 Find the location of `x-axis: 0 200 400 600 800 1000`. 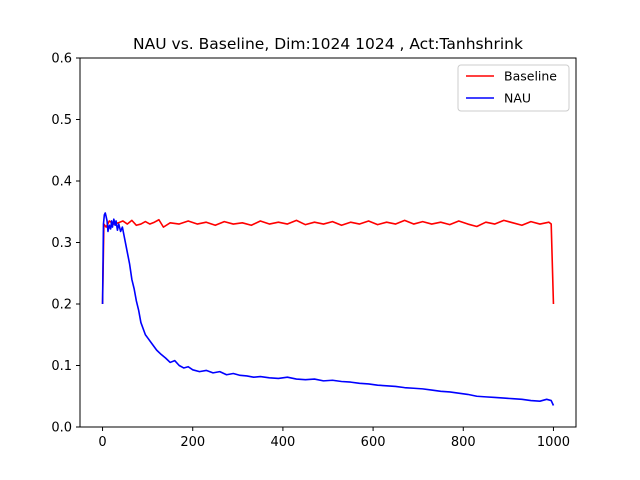

x-axis: 0 200 400 600 800 1000 is located at coordinates (334, 438).